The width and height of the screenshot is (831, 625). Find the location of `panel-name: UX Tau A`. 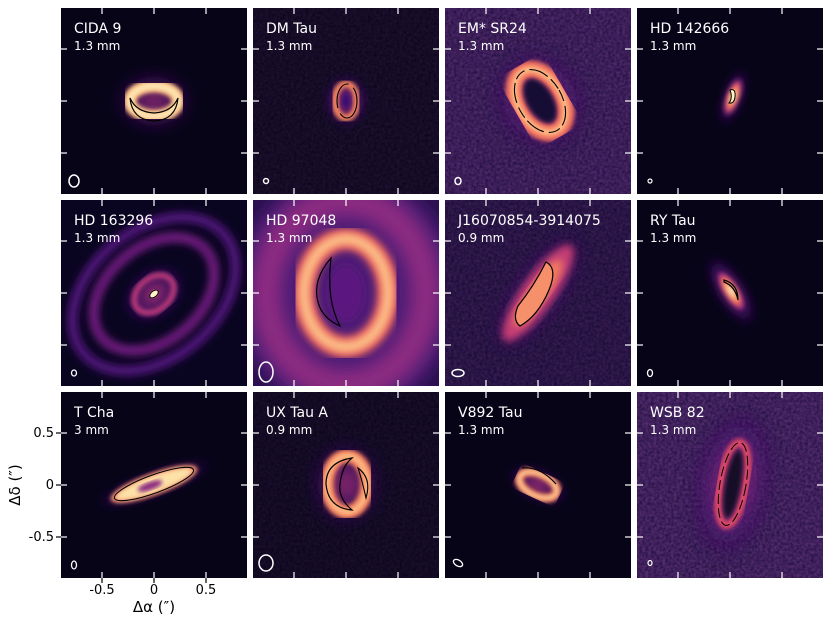

panel-name: UX Tau A is located at coordinates (297, 413).